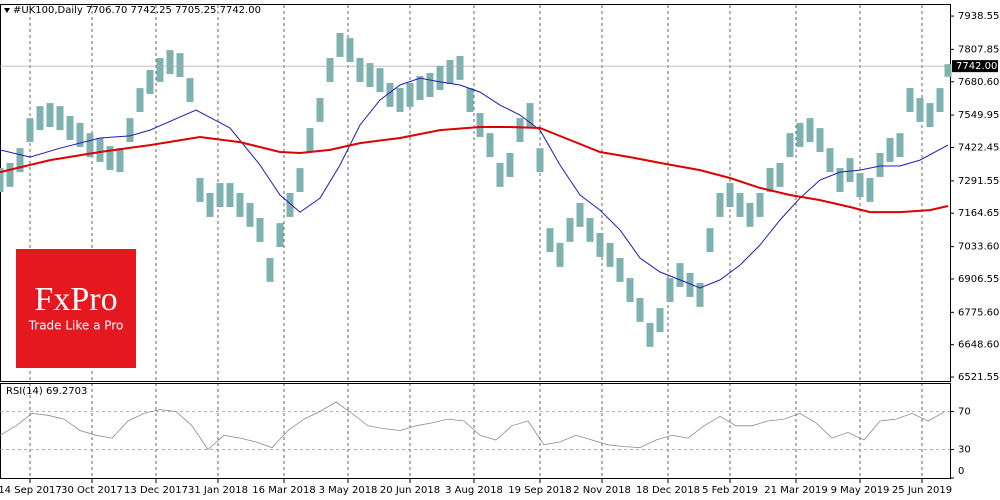 This screenshot has width=1000, height=500. Describe the element at coordinates (978, 181) in the screenshot. I see `y-tick-label: 7291.55` at that location.